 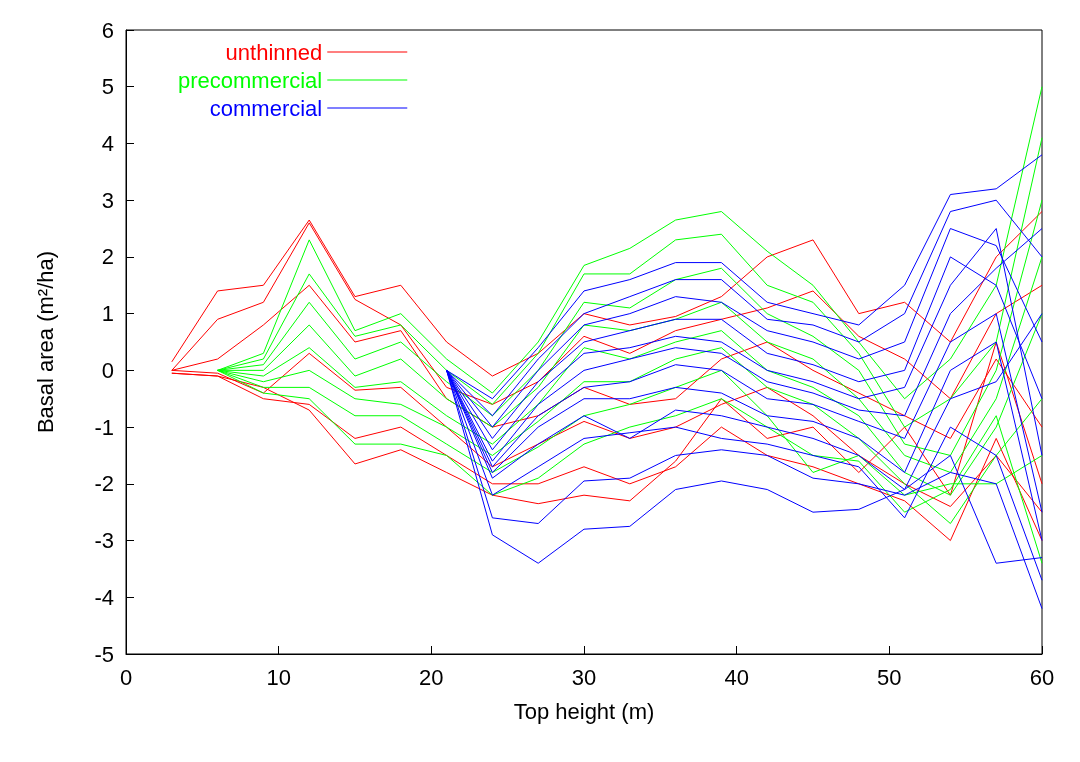 What do you see at coordinates (104, 654) in the screenshot?
I see `y-tick-label: -5` at bounding box center [104, 654].